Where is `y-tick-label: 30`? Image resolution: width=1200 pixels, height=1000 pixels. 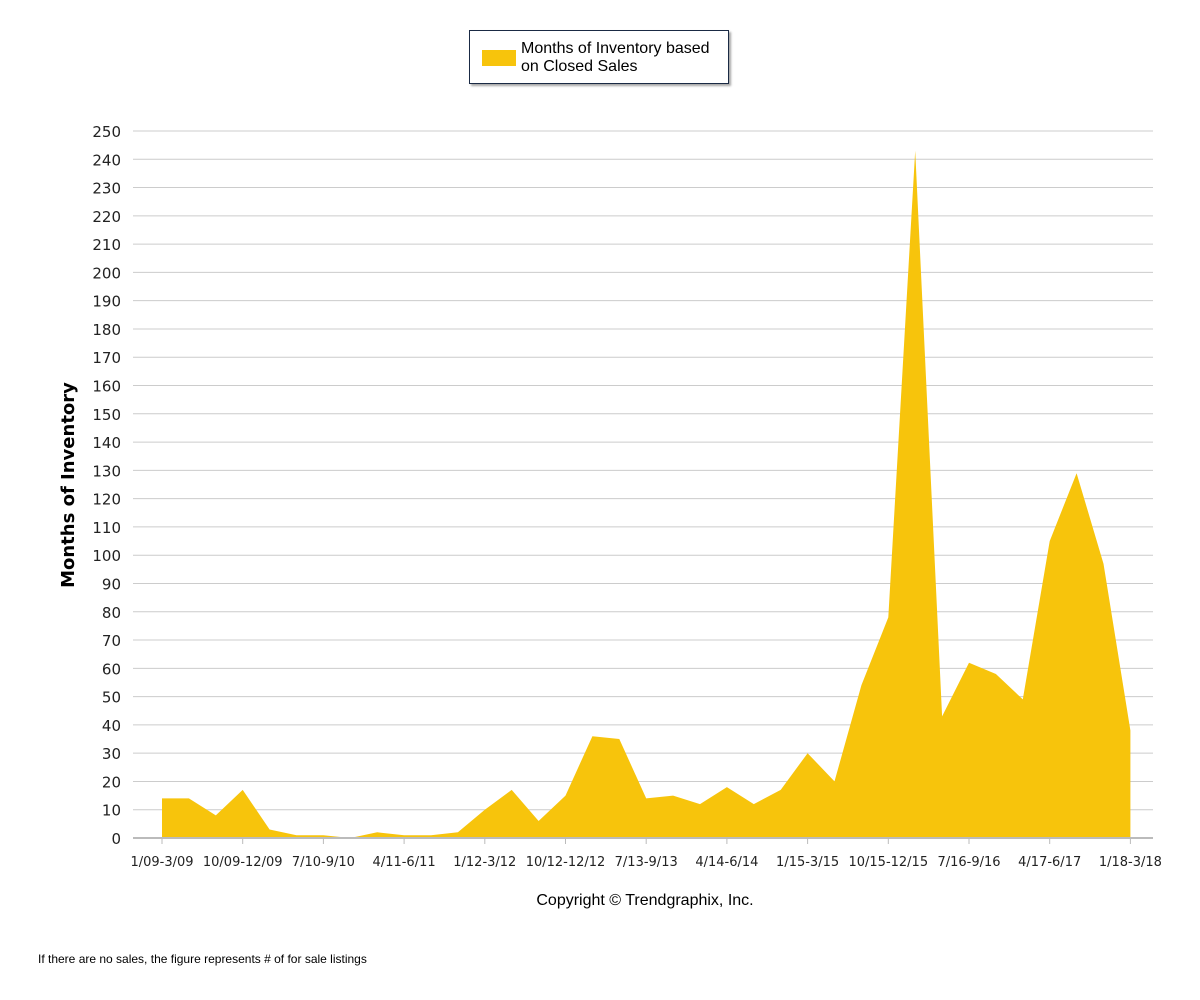 y-tick-label: 30 is located at coordinates (111, 754).